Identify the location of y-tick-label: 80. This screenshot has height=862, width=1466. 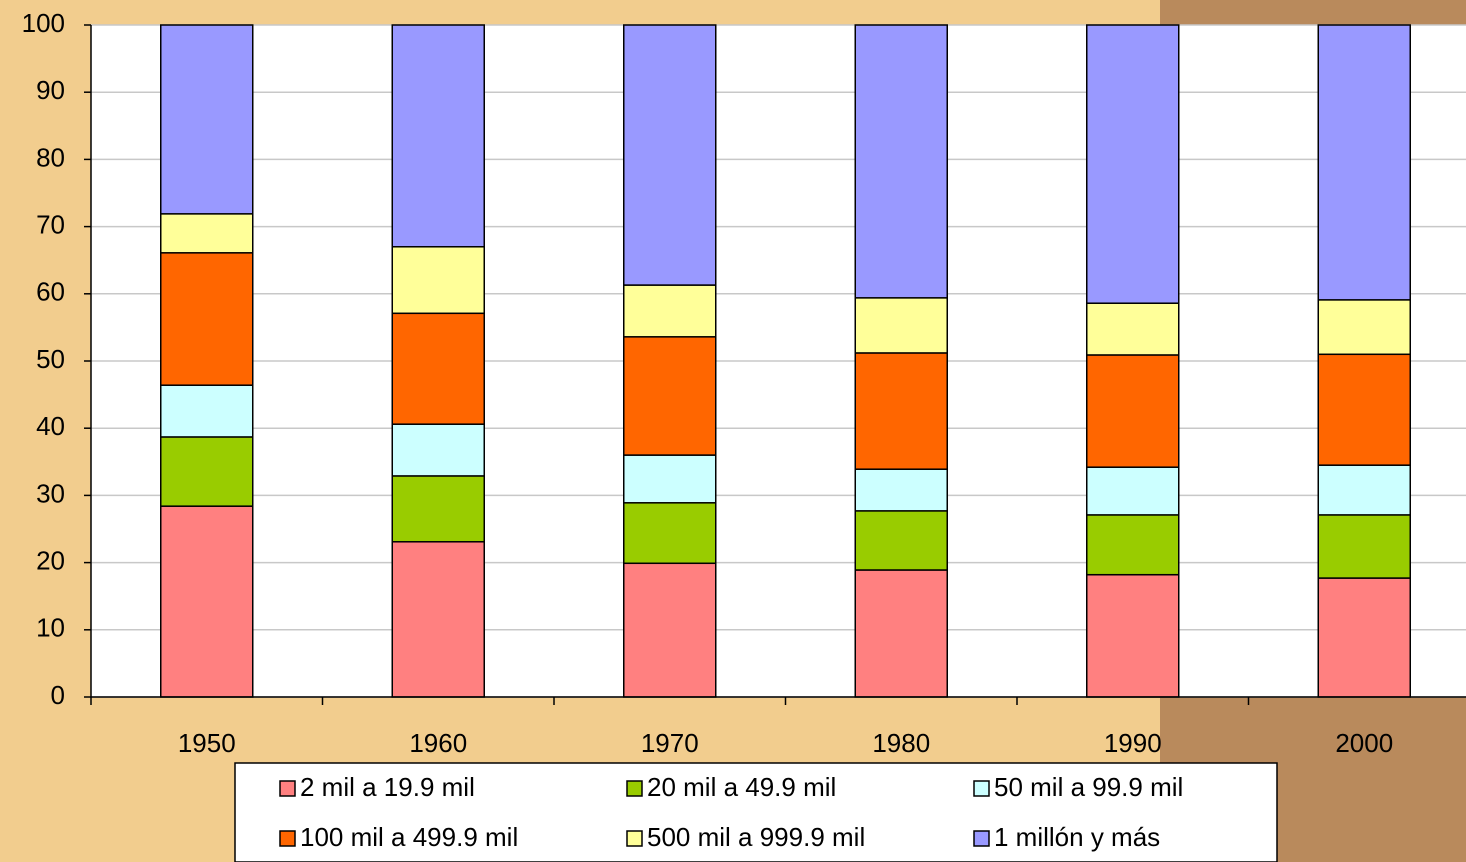
(50, 157).